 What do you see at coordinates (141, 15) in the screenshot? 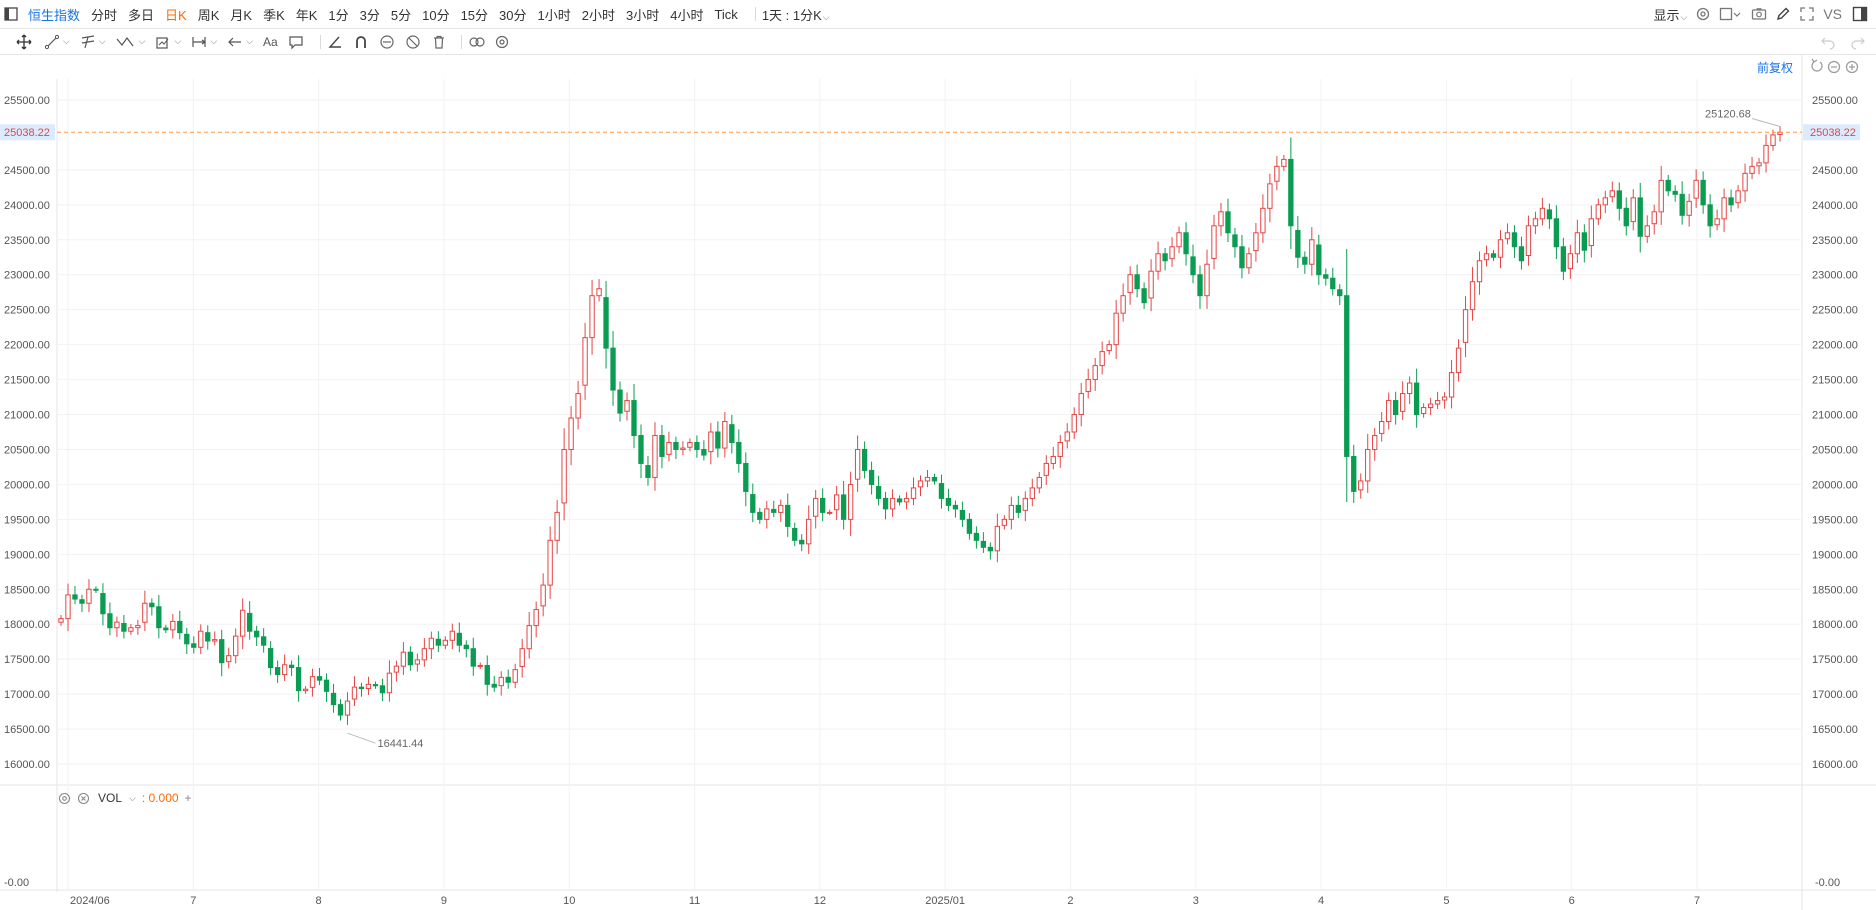
I see `period-multiday: 多日` at bounding box center [141, 15].